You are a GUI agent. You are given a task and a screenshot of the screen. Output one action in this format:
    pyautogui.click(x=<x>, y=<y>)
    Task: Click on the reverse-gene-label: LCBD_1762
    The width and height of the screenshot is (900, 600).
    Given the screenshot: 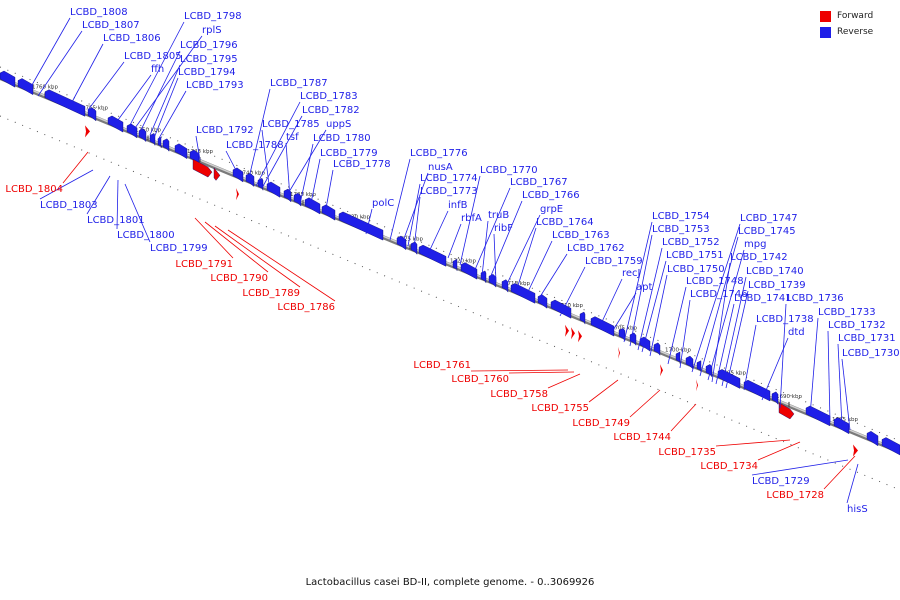 What is the action you would take?
    pyautogui.click(x=596, y=248)
    